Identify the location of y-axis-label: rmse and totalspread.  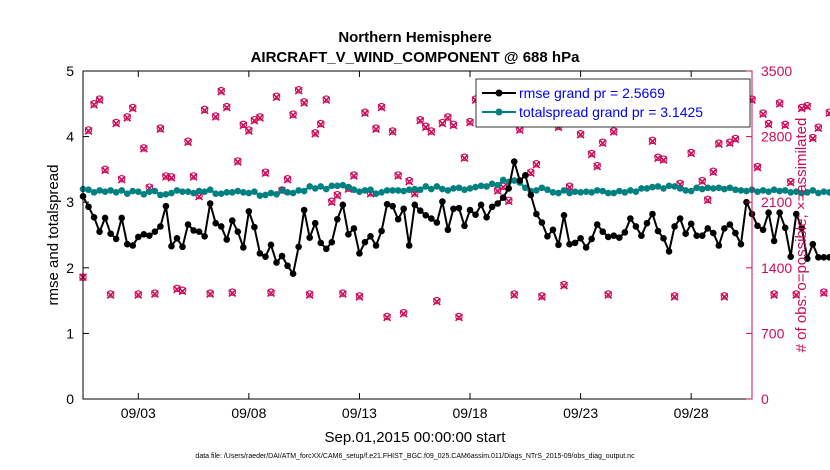
(53, 235).